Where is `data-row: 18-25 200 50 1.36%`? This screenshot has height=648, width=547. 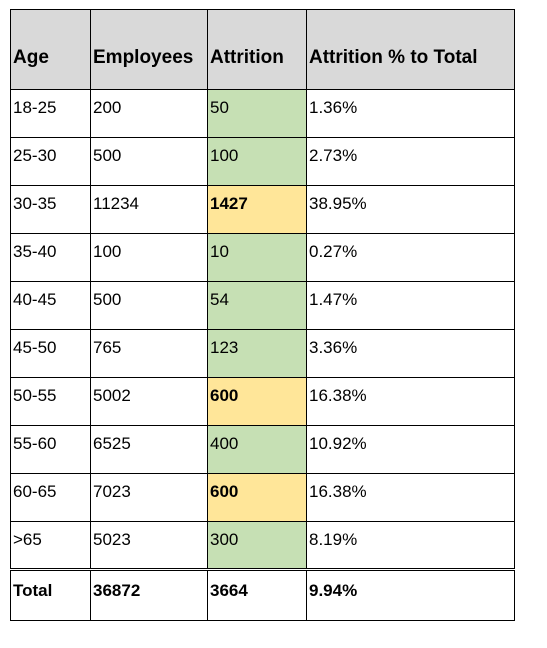 data-row: 18-25 200 50 1.36% is located at coordinates (262, 113).